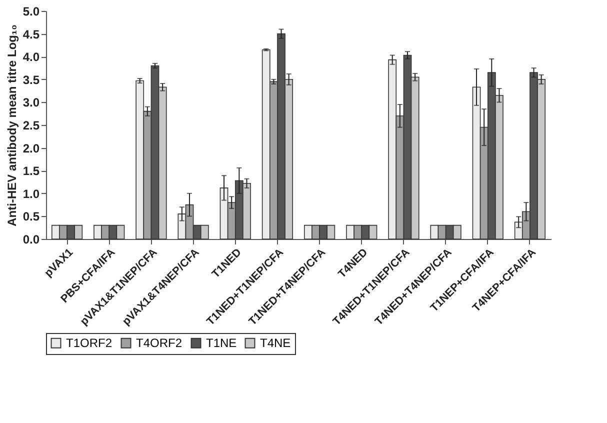  I want to click on legend-label: T4NE, so click(275, 343).